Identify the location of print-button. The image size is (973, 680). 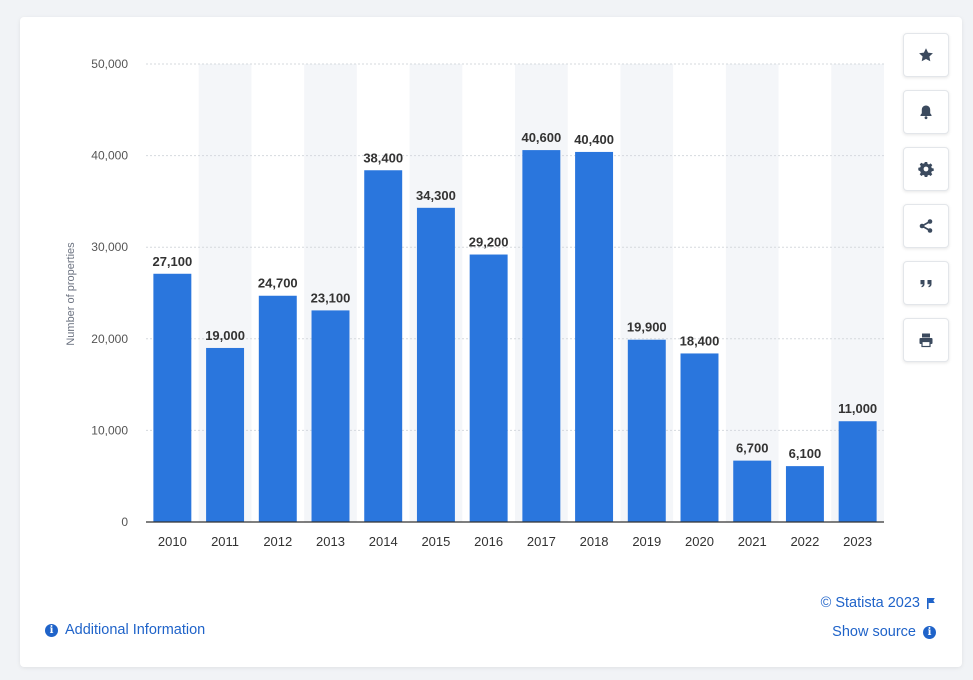
(926, 340).